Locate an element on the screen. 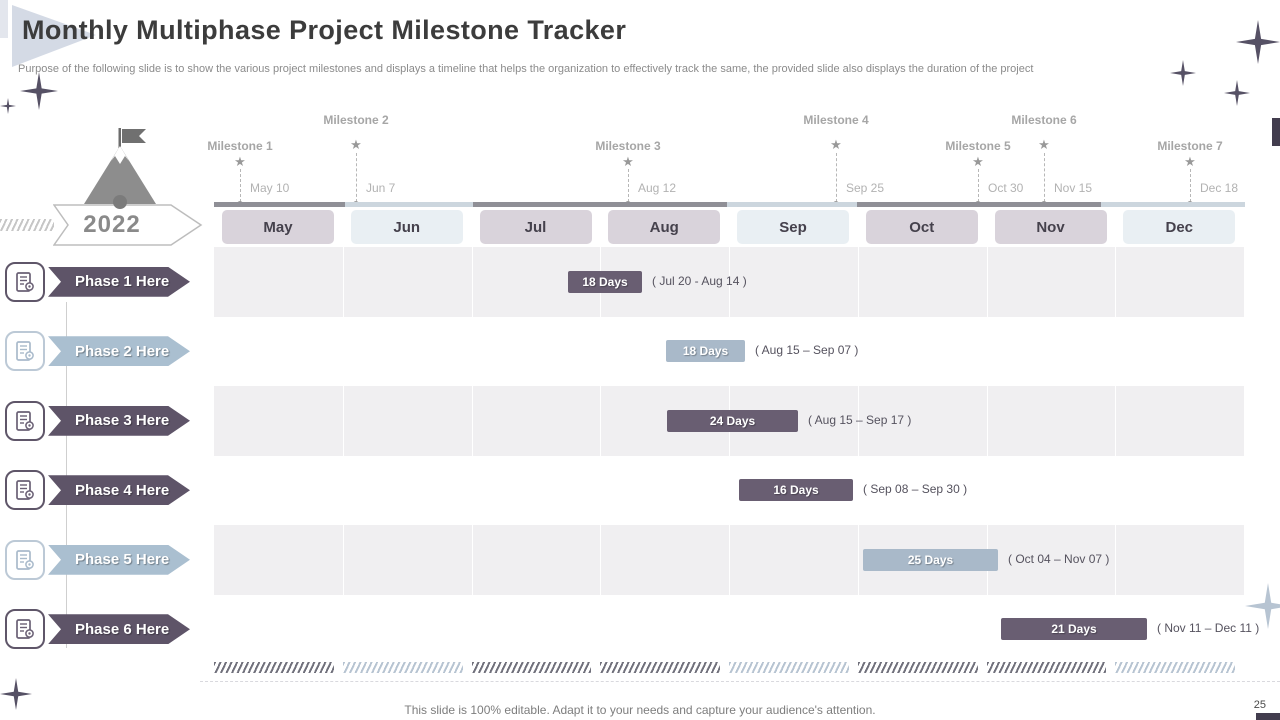 This screenshot has height=720, width=1280. year-banner-shape is located at coordinates (128, 225).